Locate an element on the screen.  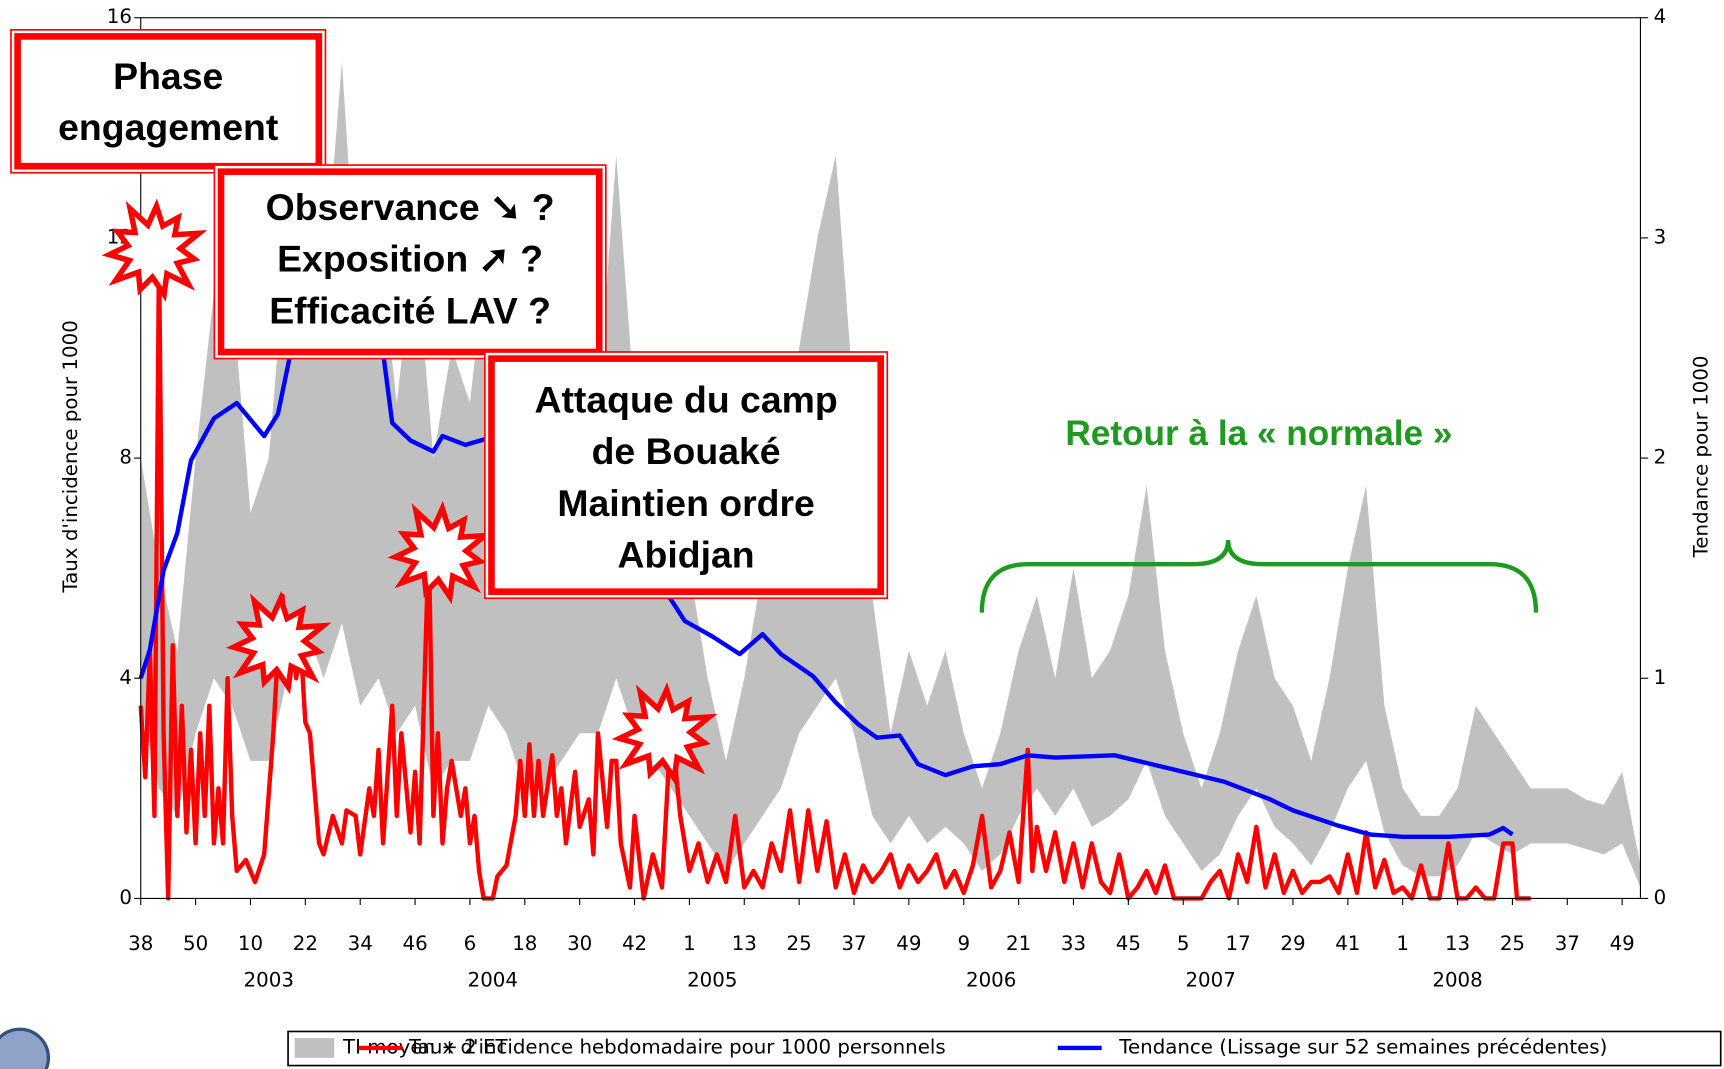
annotation-text: Abidjan is located at coordinates (686, 554).